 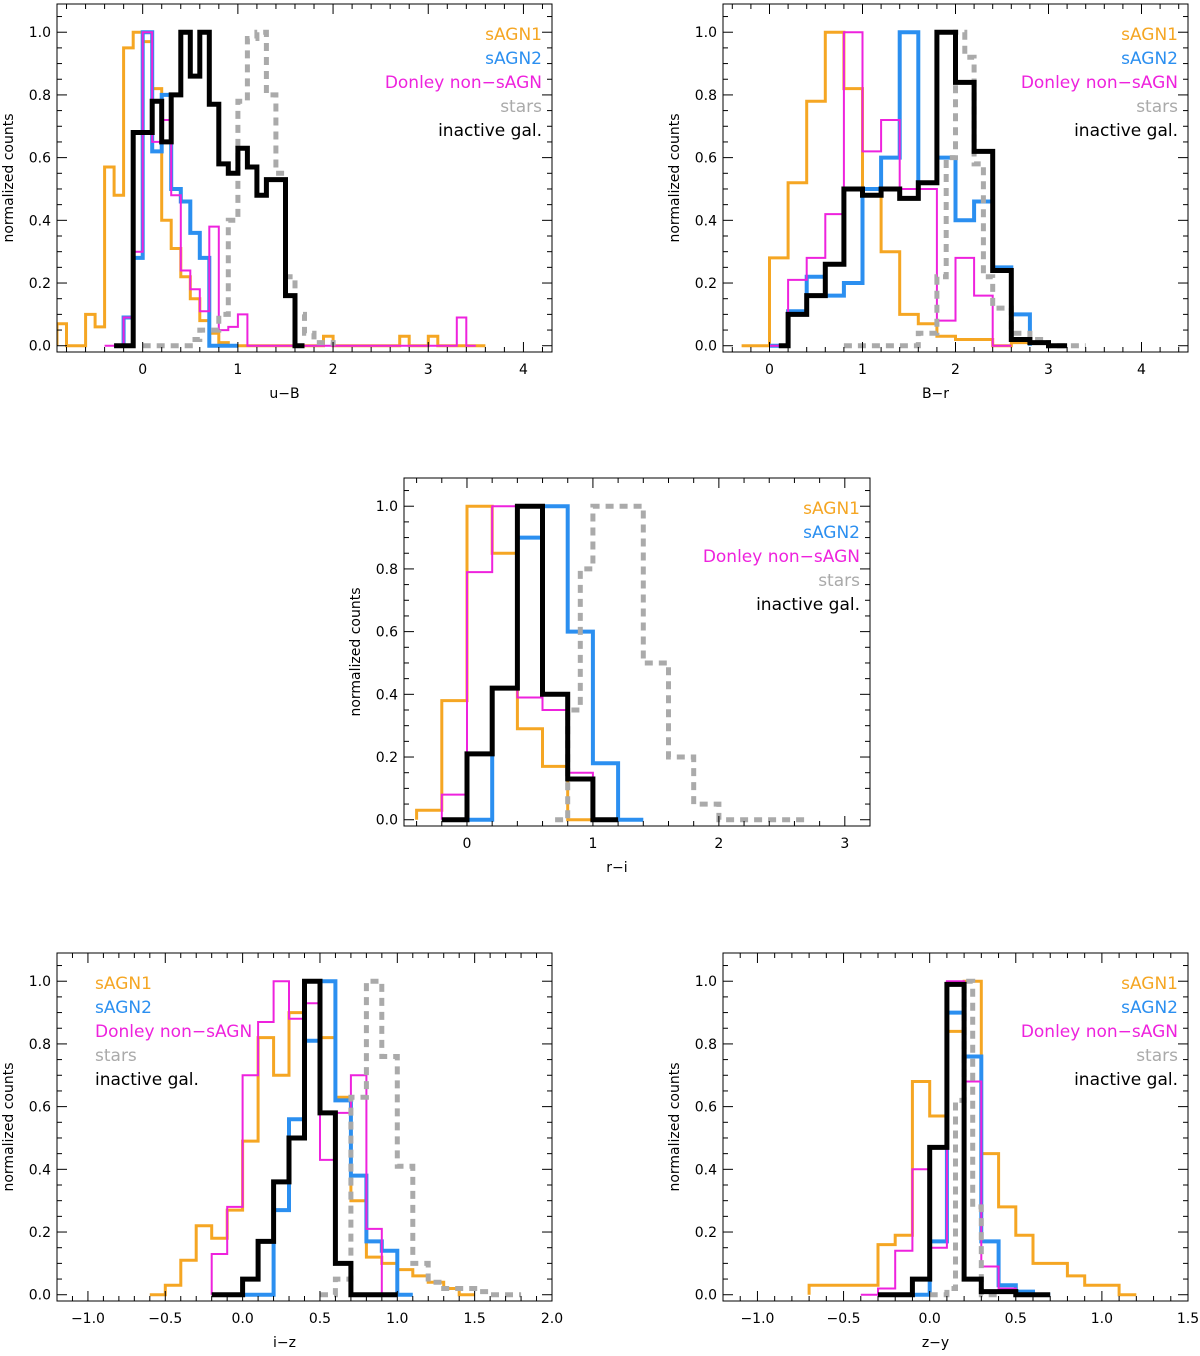 I want to click on x-tick-label: 4, so click(x=1141, y=370).